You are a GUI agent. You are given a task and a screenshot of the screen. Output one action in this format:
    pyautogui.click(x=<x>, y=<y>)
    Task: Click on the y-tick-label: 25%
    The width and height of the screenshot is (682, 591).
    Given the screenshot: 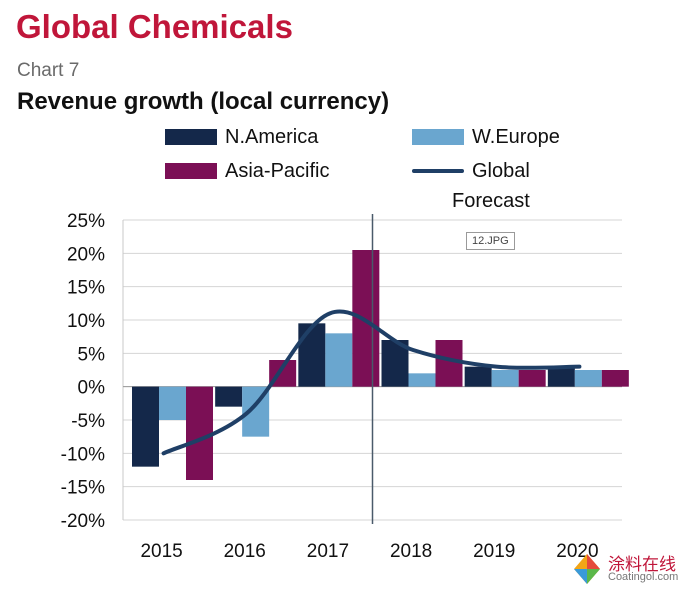 What is the action you would take?
    pyautogui.click(x=86, y=221)
    